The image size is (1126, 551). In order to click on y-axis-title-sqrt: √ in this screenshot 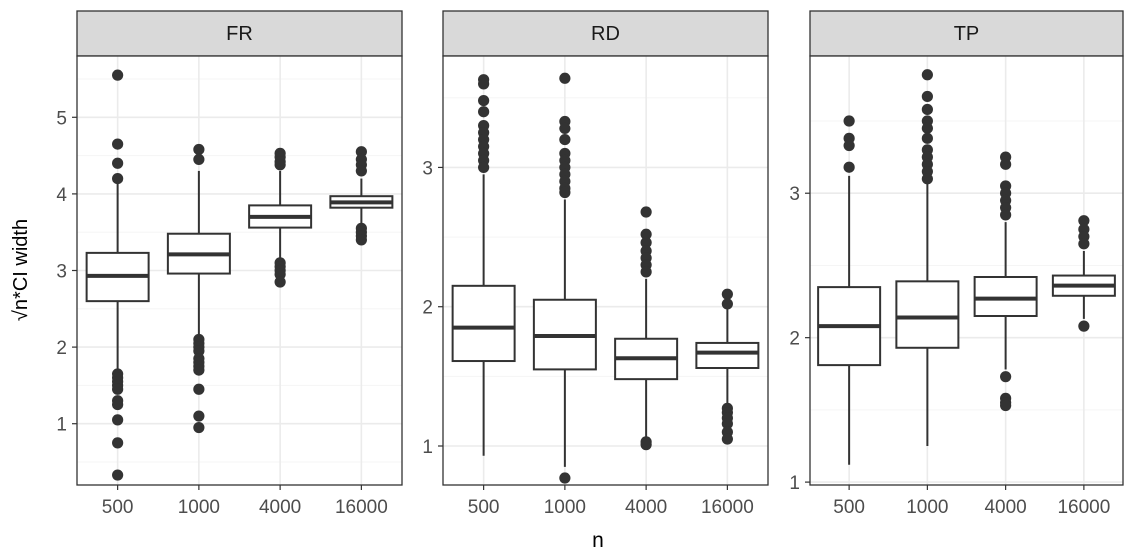, I will do `click(21, 315)`.